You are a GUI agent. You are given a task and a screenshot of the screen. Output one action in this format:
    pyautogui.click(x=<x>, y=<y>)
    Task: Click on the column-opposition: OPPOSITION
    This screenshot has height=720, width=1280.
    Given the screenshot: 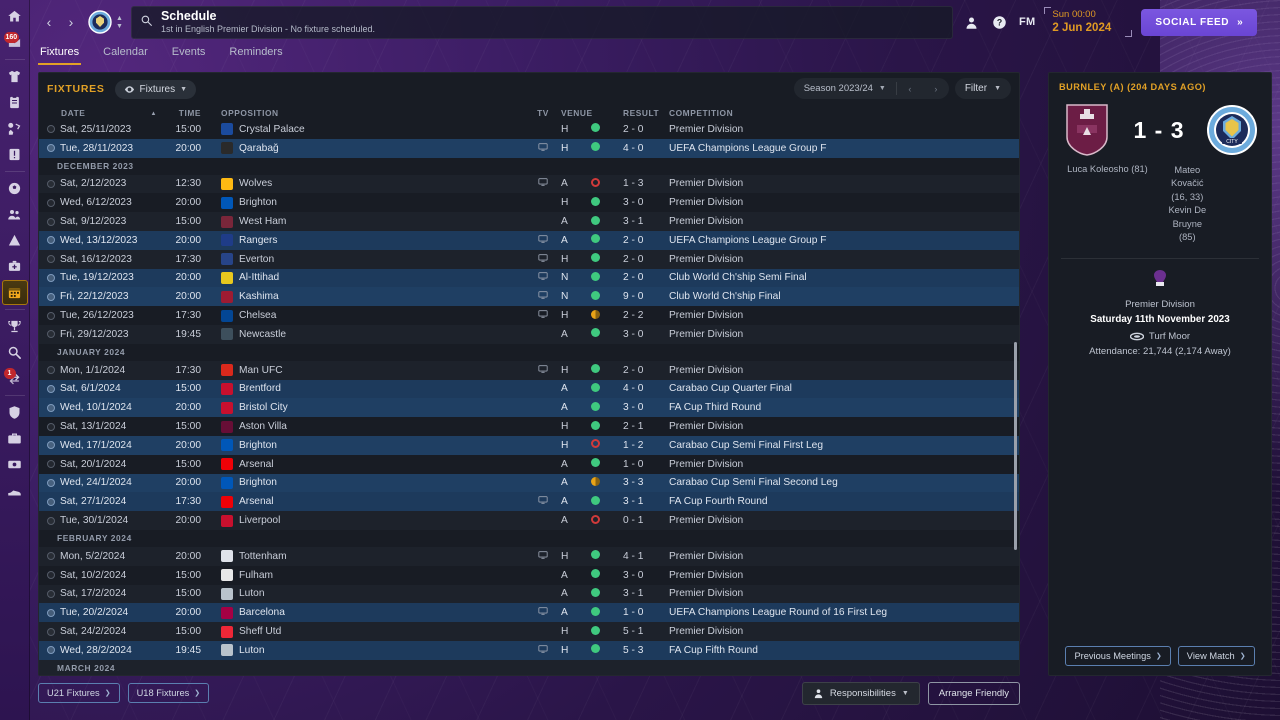 What is the action you would take?
    pyautogui.click(x=250, y=112)
    